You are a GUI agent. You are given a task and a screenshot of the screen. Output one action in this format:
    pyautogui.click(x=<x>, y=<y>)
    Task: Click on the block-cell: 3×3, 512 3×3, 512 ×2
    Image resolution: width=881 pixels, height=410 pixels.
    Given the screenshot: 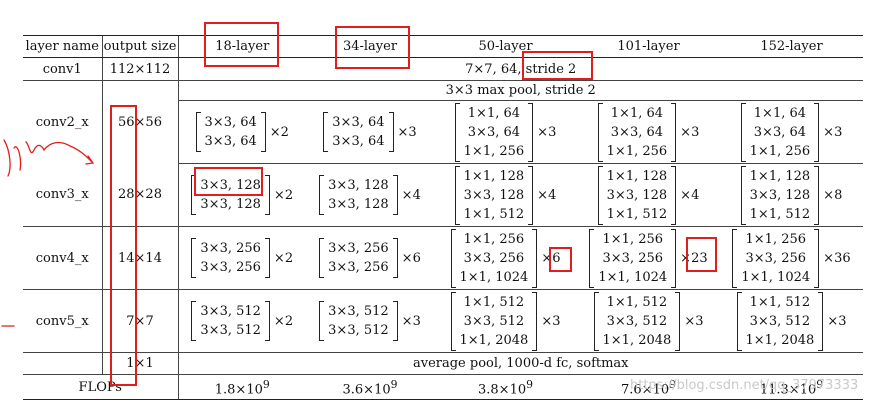 What is the action you would take?
    pyautogui.click(x=241, y=321)
    